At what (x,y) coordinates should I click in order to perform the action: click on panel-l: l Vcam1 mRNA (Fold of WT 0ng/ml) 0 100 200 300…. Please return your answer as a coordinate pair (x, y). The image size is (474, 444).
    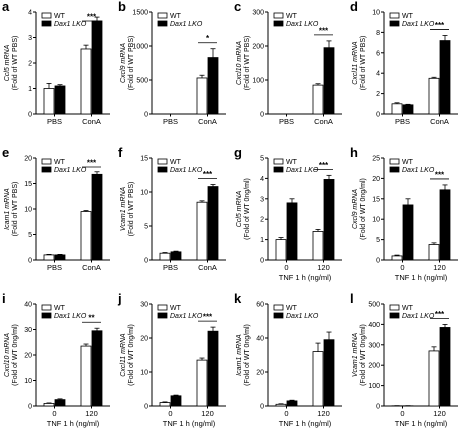
    Looking at the image, I should click on (404, 359).